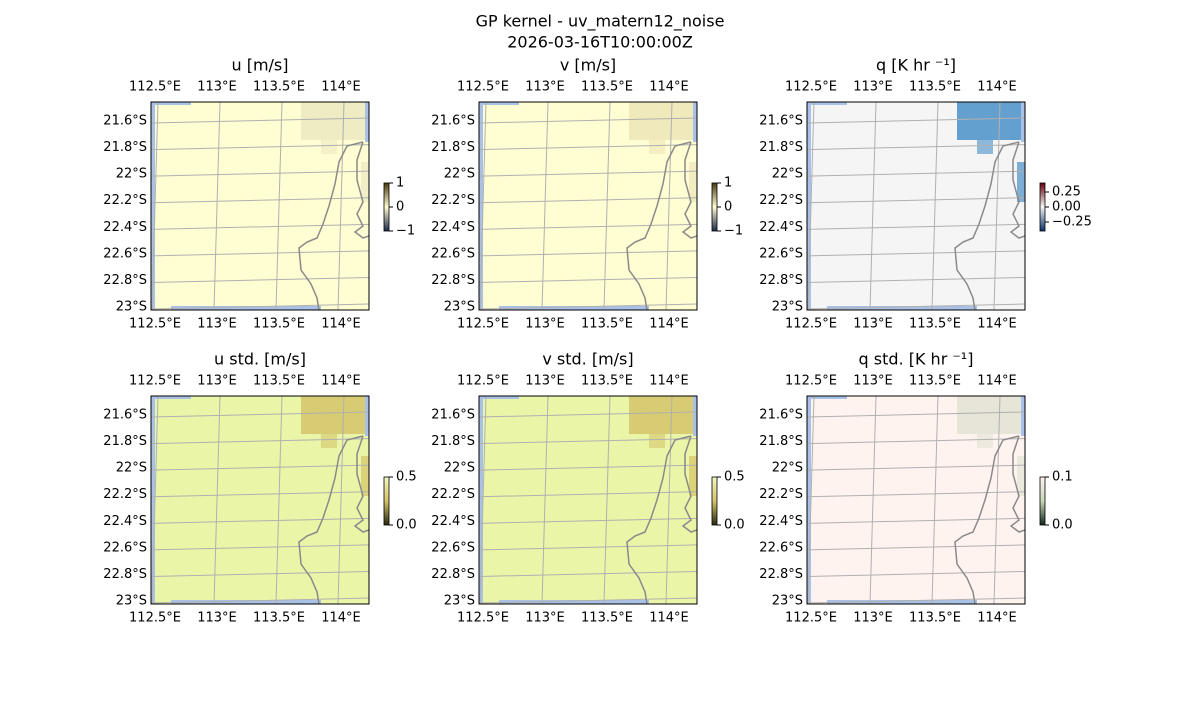  What do you see at coordinates (916, 359) in the screenshot?
I see `panel-title: q std. [K hr ⁻¹]` at bounding box center [916, 359].